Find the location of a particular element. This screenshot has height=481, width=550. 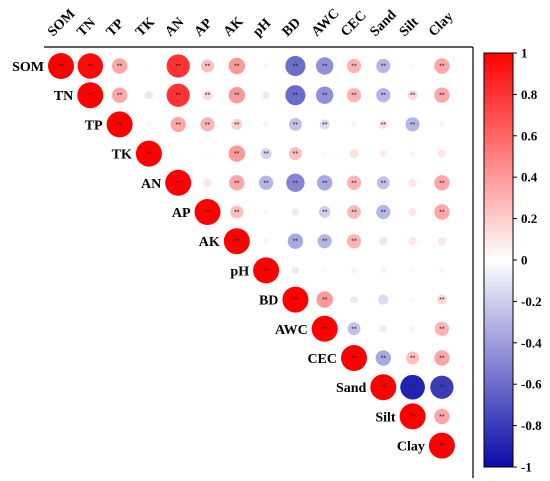

column-label: Silt is located at coordinates (409, 27).